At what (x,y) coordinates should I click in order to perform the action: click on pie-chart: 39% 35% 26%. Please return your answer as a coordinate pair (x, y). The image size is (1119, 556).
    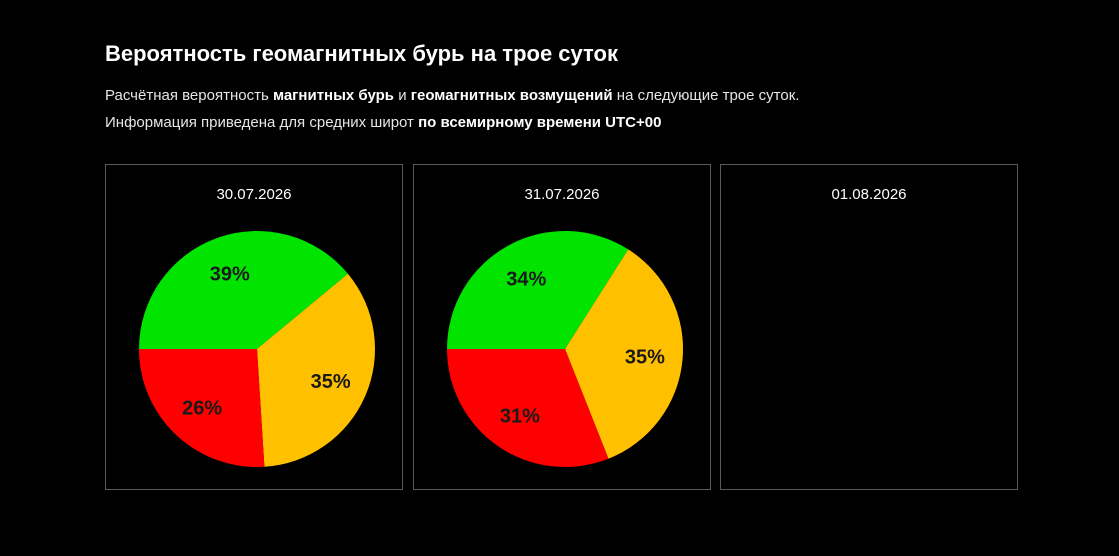
    Looking at the image, I should click on (257, 349).